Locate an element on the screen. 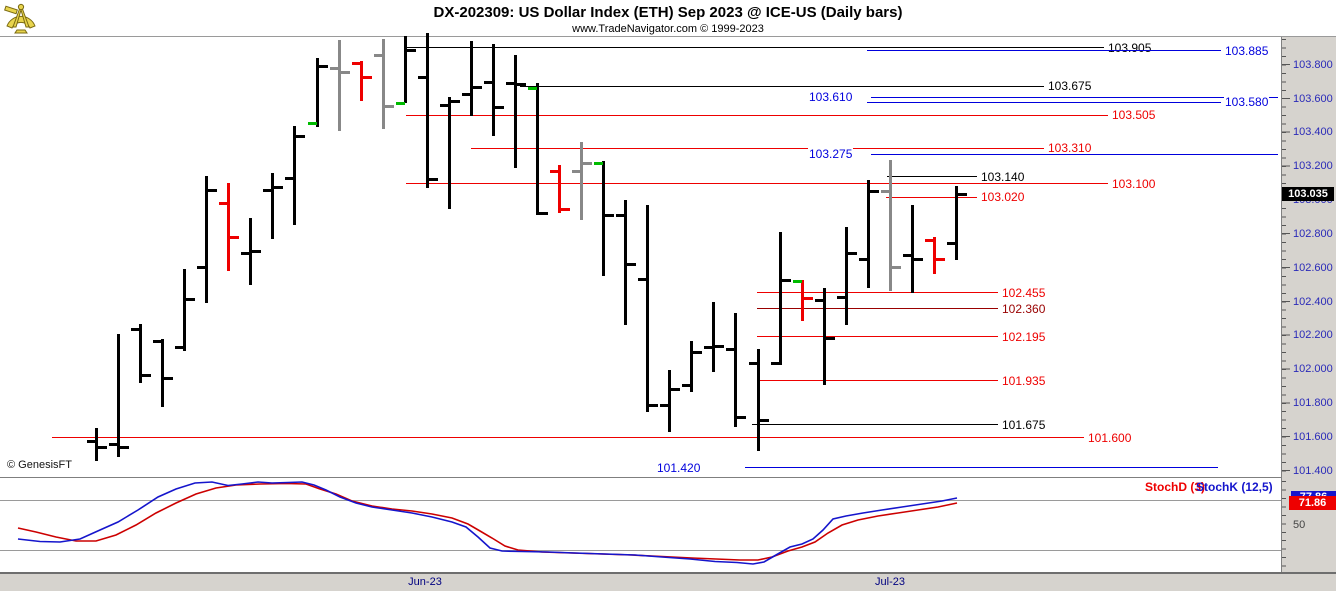 Image resolution: width=1336 pixels, height=591 pixels. price-axis-label: 103.200 is located at coordinates (1313, 166).